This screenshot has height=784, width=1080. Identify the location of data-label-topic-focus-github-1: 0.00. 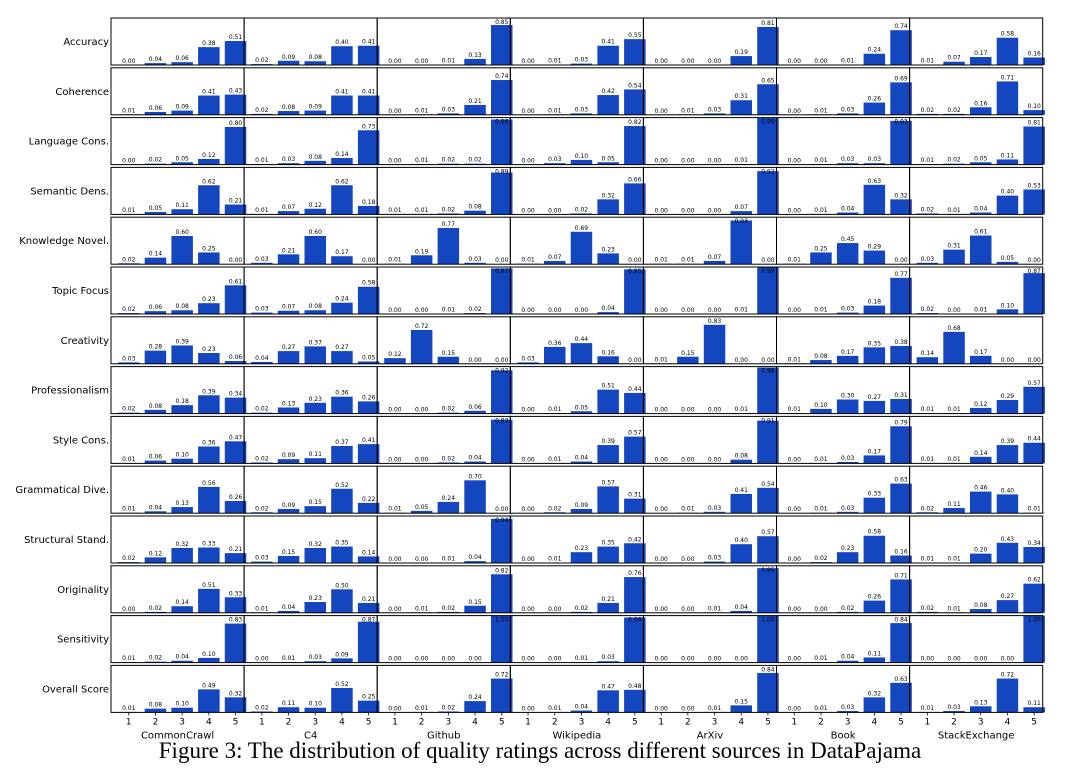
(395, 310).